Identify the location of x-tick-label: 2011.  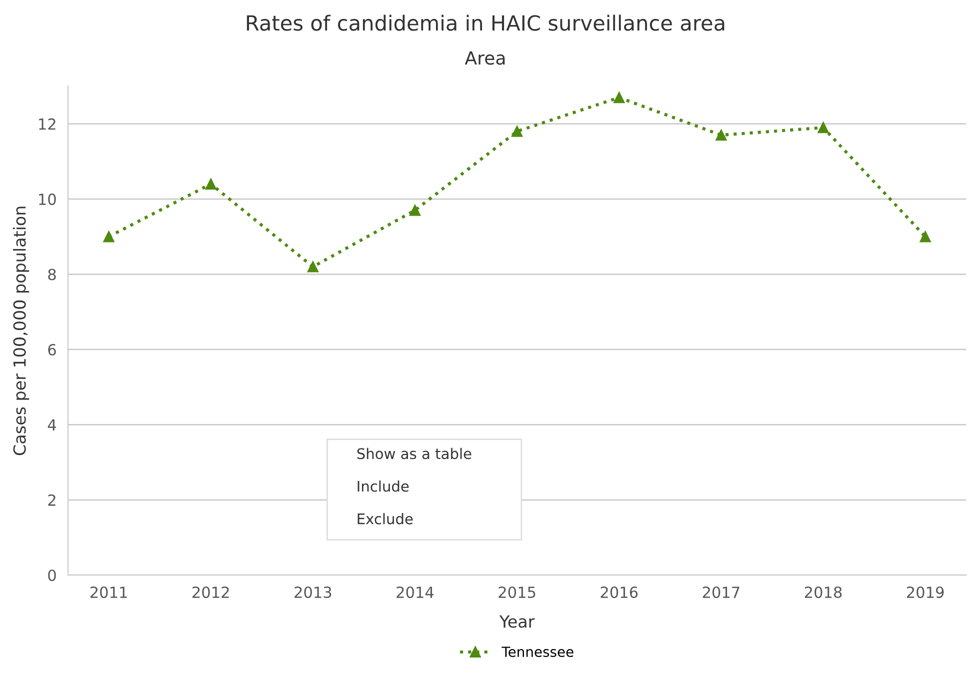
(108, 592).